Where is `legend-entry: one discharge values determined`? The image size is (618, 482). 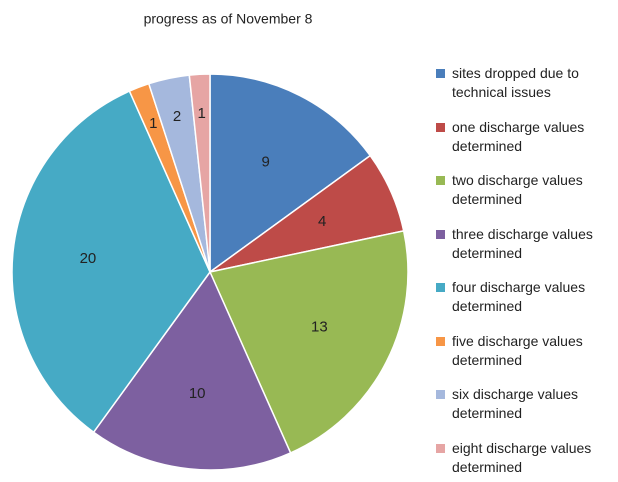 legend-entry: one discharge values determined is located at coordinates (525, 137).